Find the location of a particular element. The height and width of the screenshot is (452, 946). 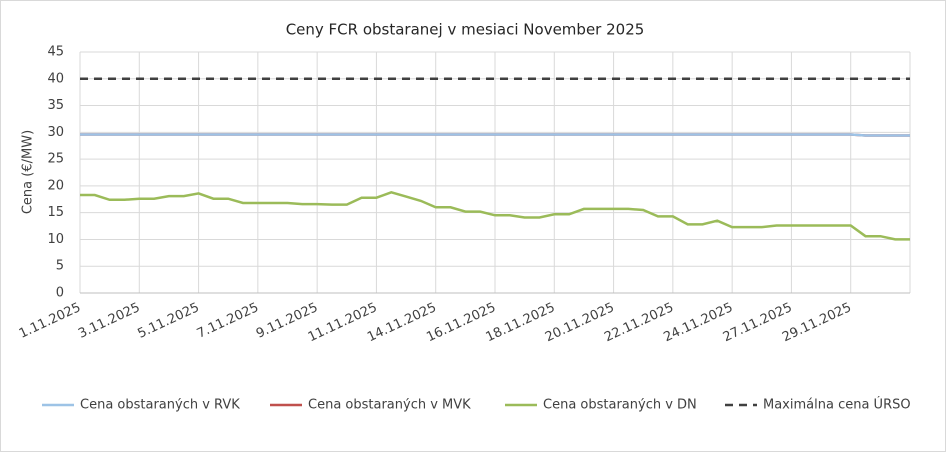

y-axis-title: Cena (€/MW) is located at coordinates (28, 172).